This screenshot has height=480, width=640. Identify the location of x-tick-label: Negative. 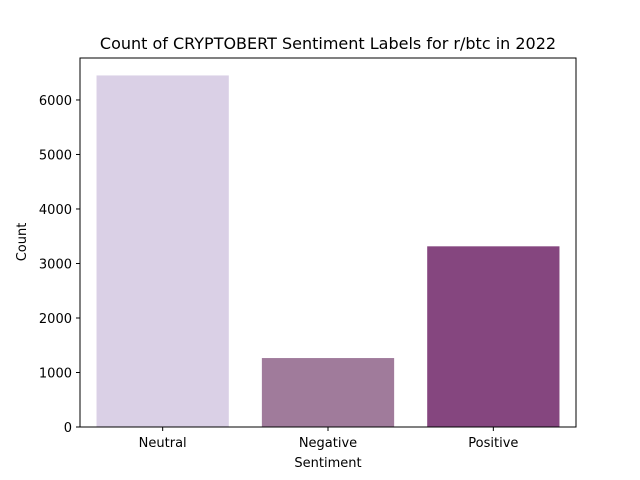
(328, 443).